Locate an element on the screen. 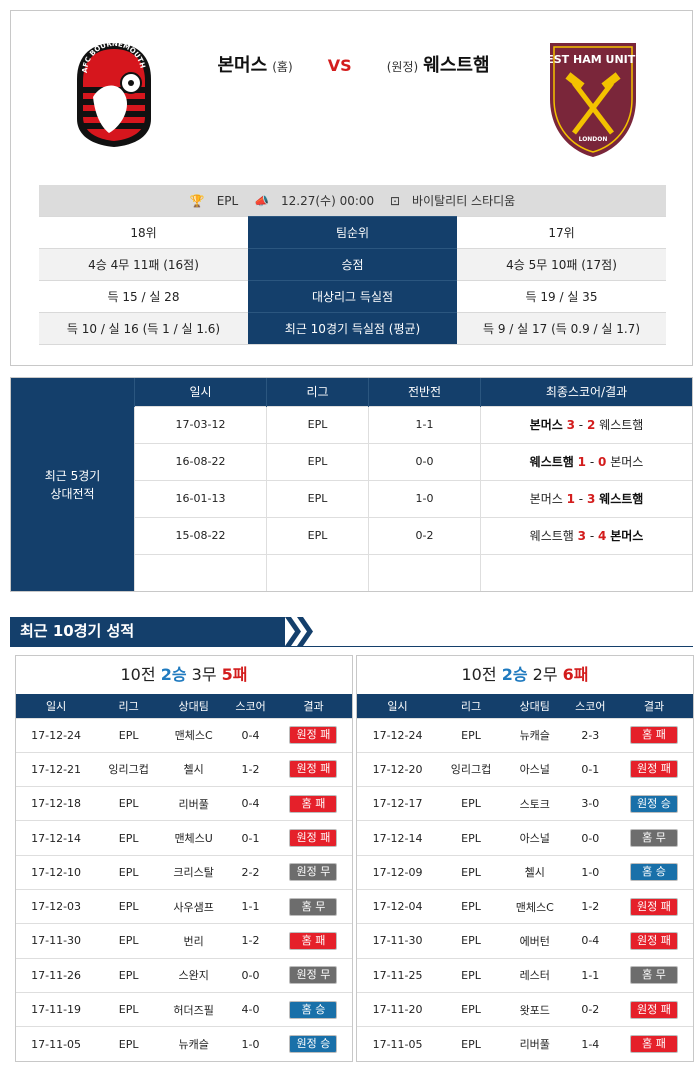 This screenshot has height=1070, width=699. form-row: 17-12-04 EPL 맨체스C 1-2 원정 패 is located at coordinates (525, 906).